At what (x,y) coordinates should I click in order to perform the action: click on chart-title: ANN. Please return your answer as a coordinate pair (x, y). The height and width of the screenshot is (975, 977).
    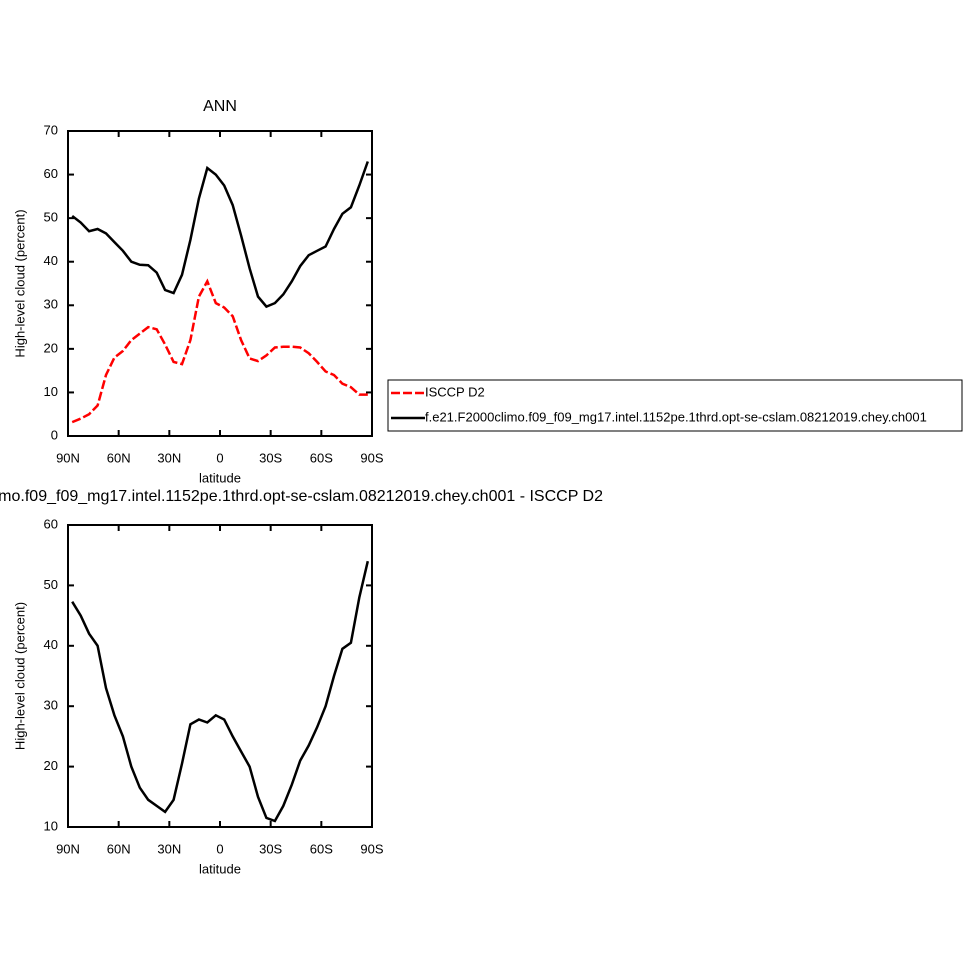
    Looking at the image, I should click on (220, 106).